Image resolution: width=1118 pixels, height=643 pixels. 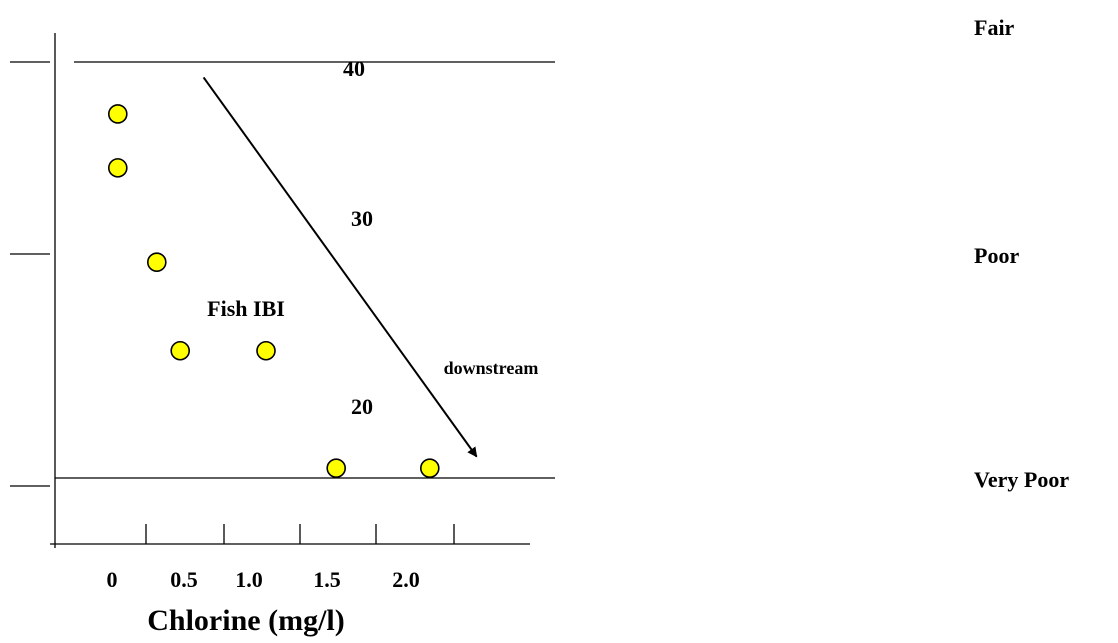 What do you see at coordinates (994, 27) in the screenshot?
I see `zone-label-fair: Fair` at bounding box center [994, 27].